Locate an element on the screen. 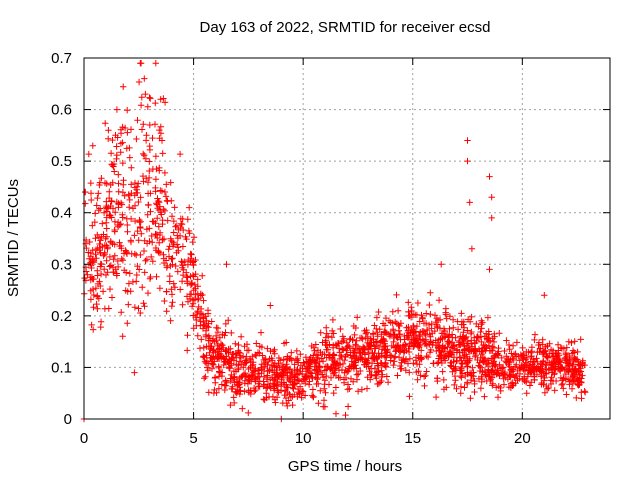 The width and height of the screenshot is (640, 480). x-tick-labels: 0 5 10 15 20 is located at coordinates (305, 438).